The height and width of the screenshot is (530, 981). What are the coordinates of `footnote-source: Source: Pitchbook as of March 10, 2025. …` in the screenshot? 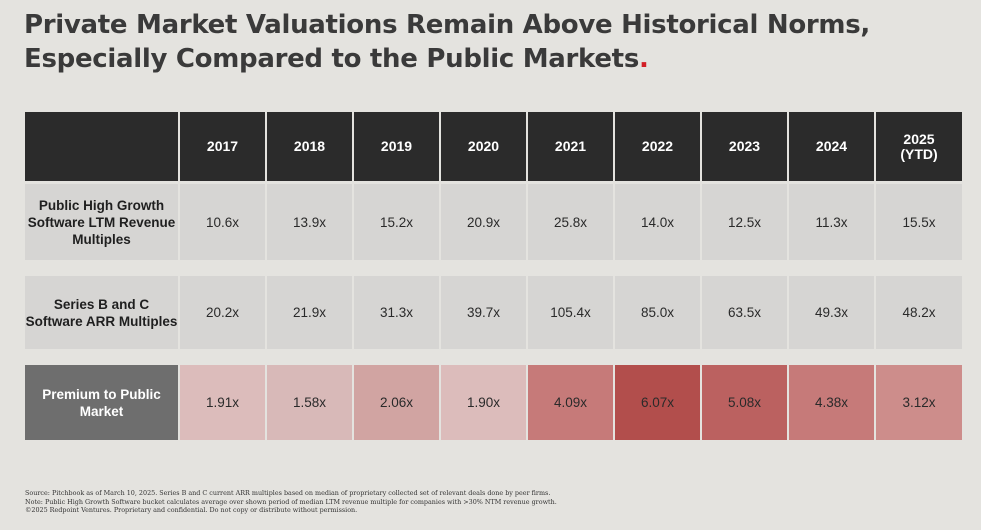 It's located at (288, 493).